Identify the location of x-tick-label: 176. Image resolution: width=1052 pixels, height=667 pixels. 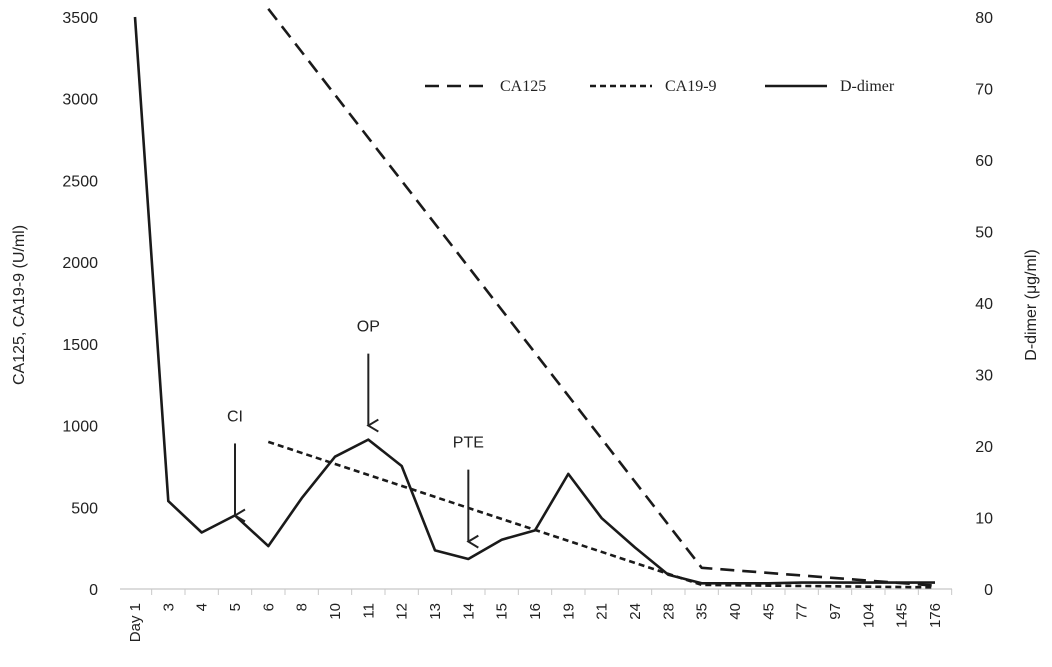
(935, 615).